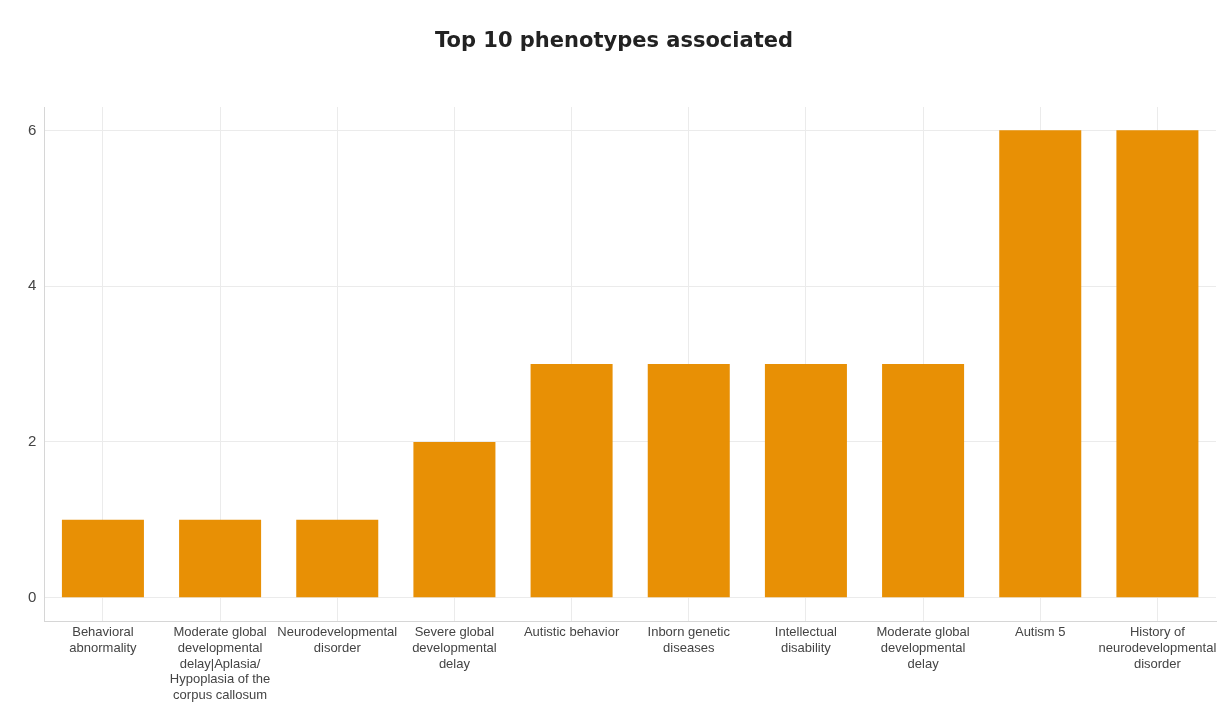  I want to click on y-tick-label: 2, so click(32, 441).